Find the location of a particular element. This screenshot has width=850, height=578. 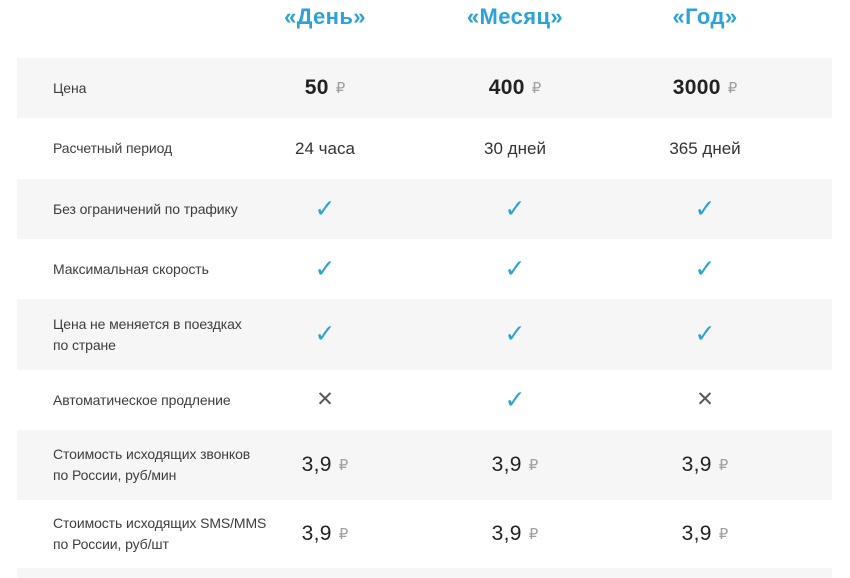

row-label: Цена не меняется в поездках по стране is located at coordinates (129, 335).